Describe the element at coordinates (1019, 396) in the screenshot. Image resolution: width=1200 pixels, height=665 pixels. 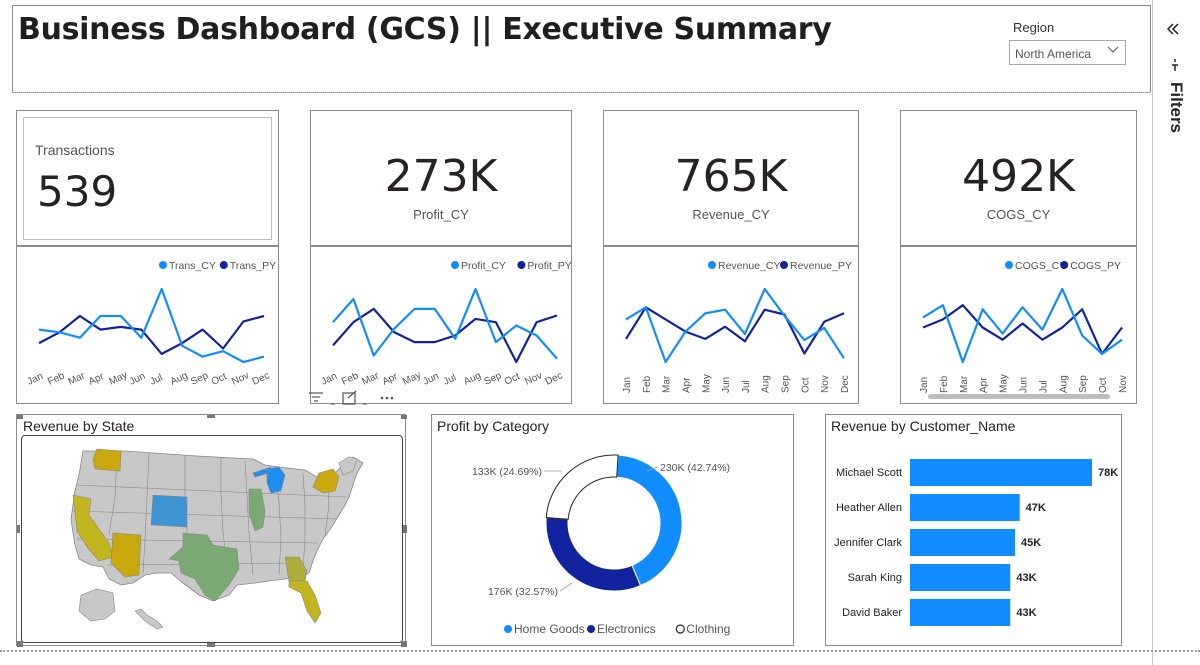
I see `horizontal-scrollbar` at that location.